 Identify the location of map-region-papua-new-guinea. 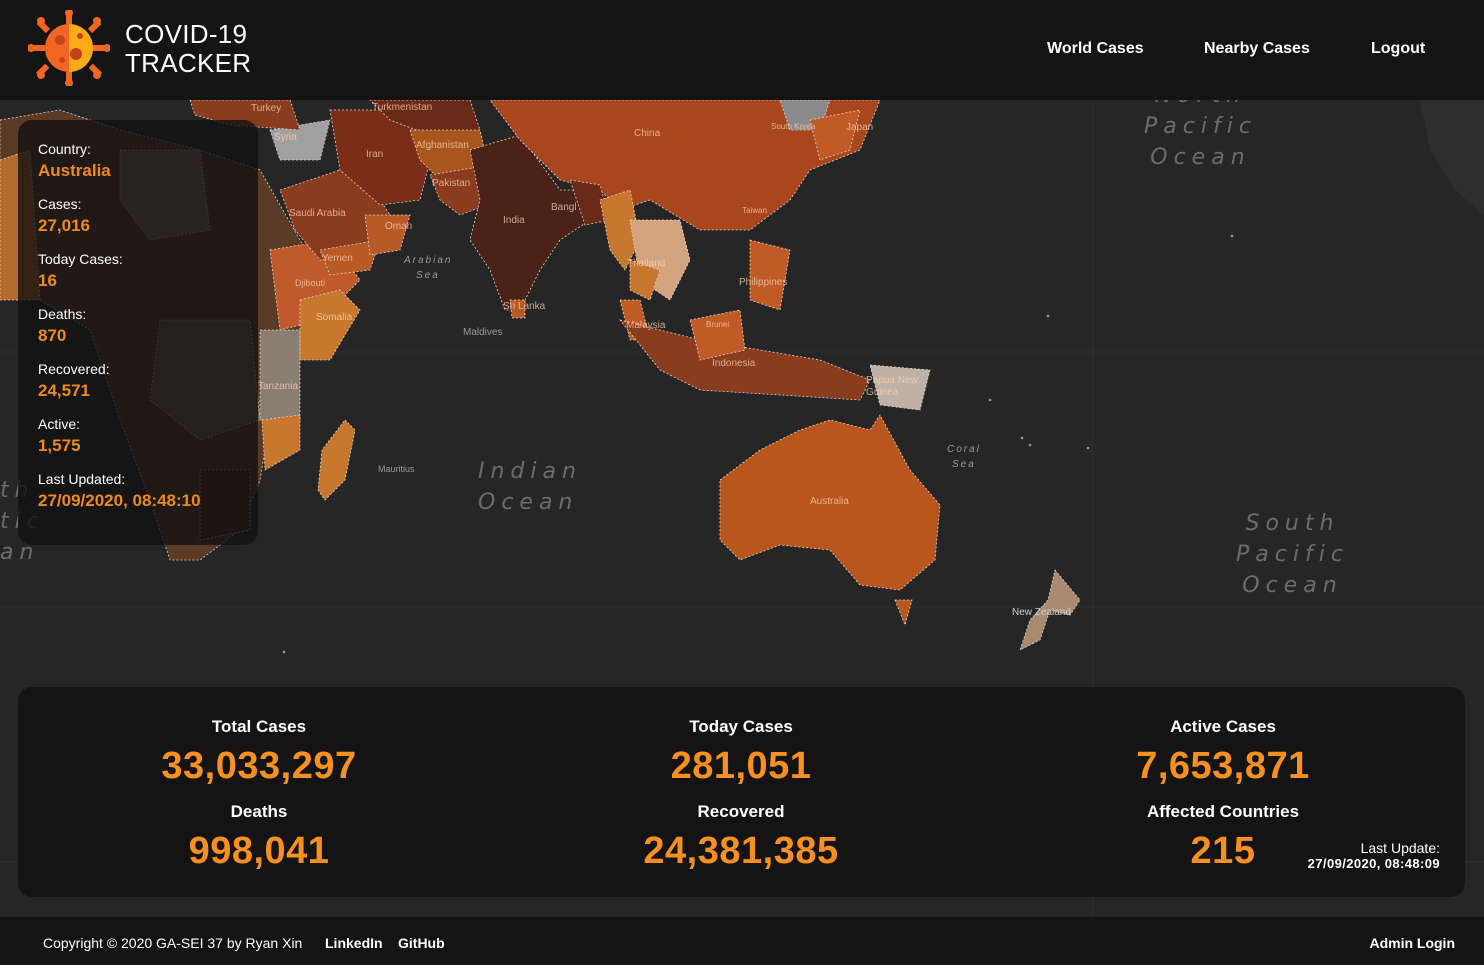
(900, 387).